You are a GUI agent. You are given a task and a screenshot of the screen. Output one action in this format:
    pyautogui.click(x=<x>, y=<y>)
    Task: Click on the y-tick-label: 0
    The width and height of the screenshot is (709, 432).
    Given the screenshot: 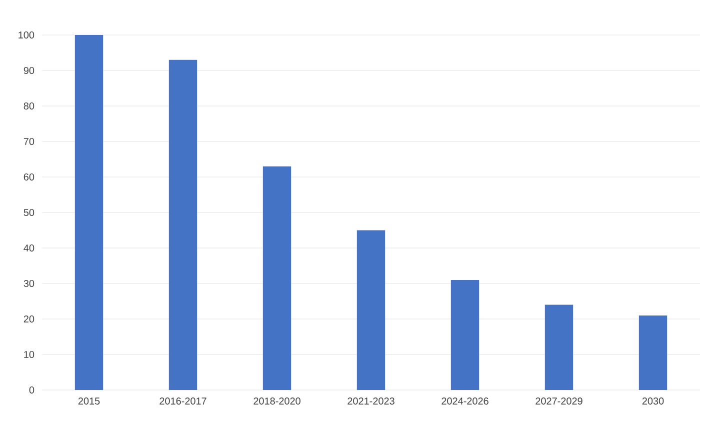 What is the action you would take?
    pyautogui.click(x=31, y=390)
    